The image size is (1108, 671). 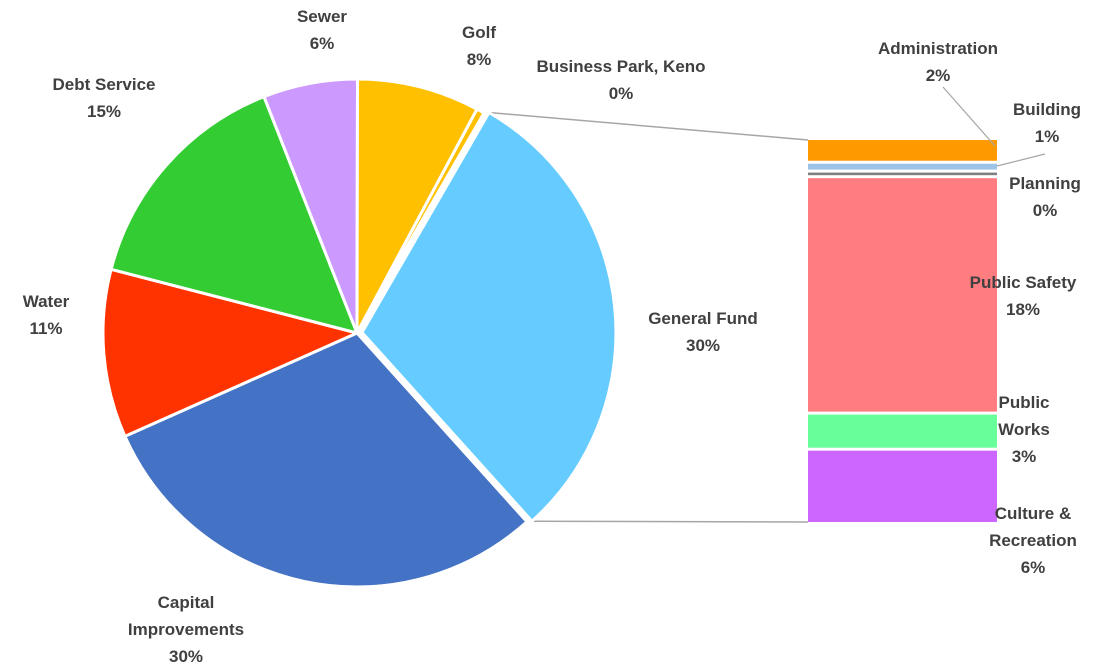 I want to click on label-name-line: Public, so click(x=1023, y=402).